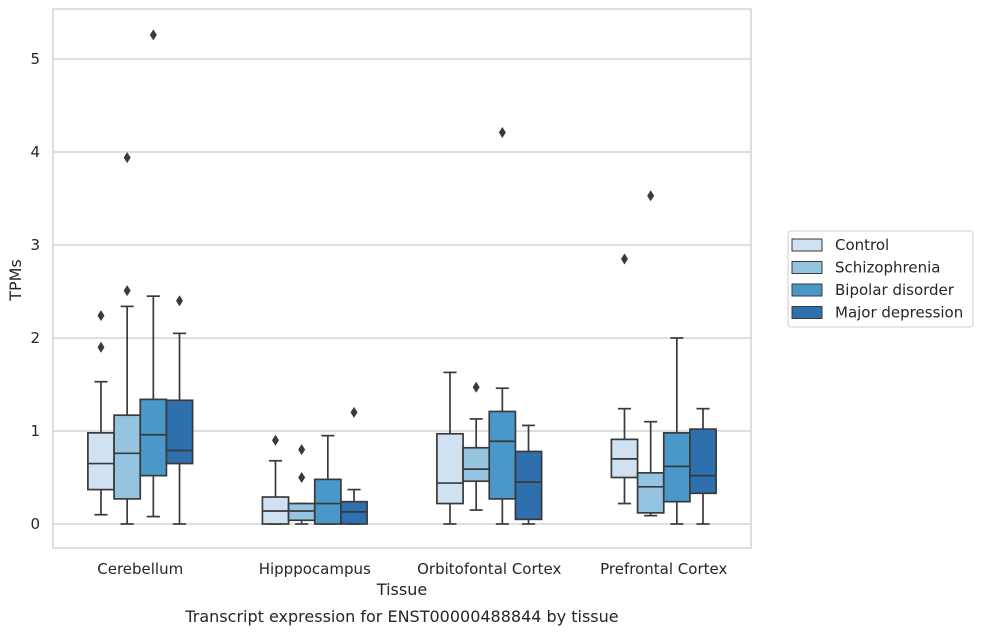 The width and height of the screenshot is (983, 634). I want to click on y-tick-label: 4, so click(35, 152).